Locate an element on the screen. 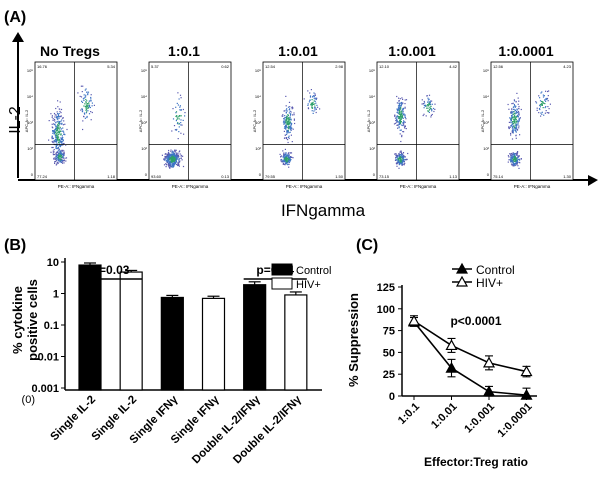  panel-c-label: (C) is located at coordinates (367, 245).